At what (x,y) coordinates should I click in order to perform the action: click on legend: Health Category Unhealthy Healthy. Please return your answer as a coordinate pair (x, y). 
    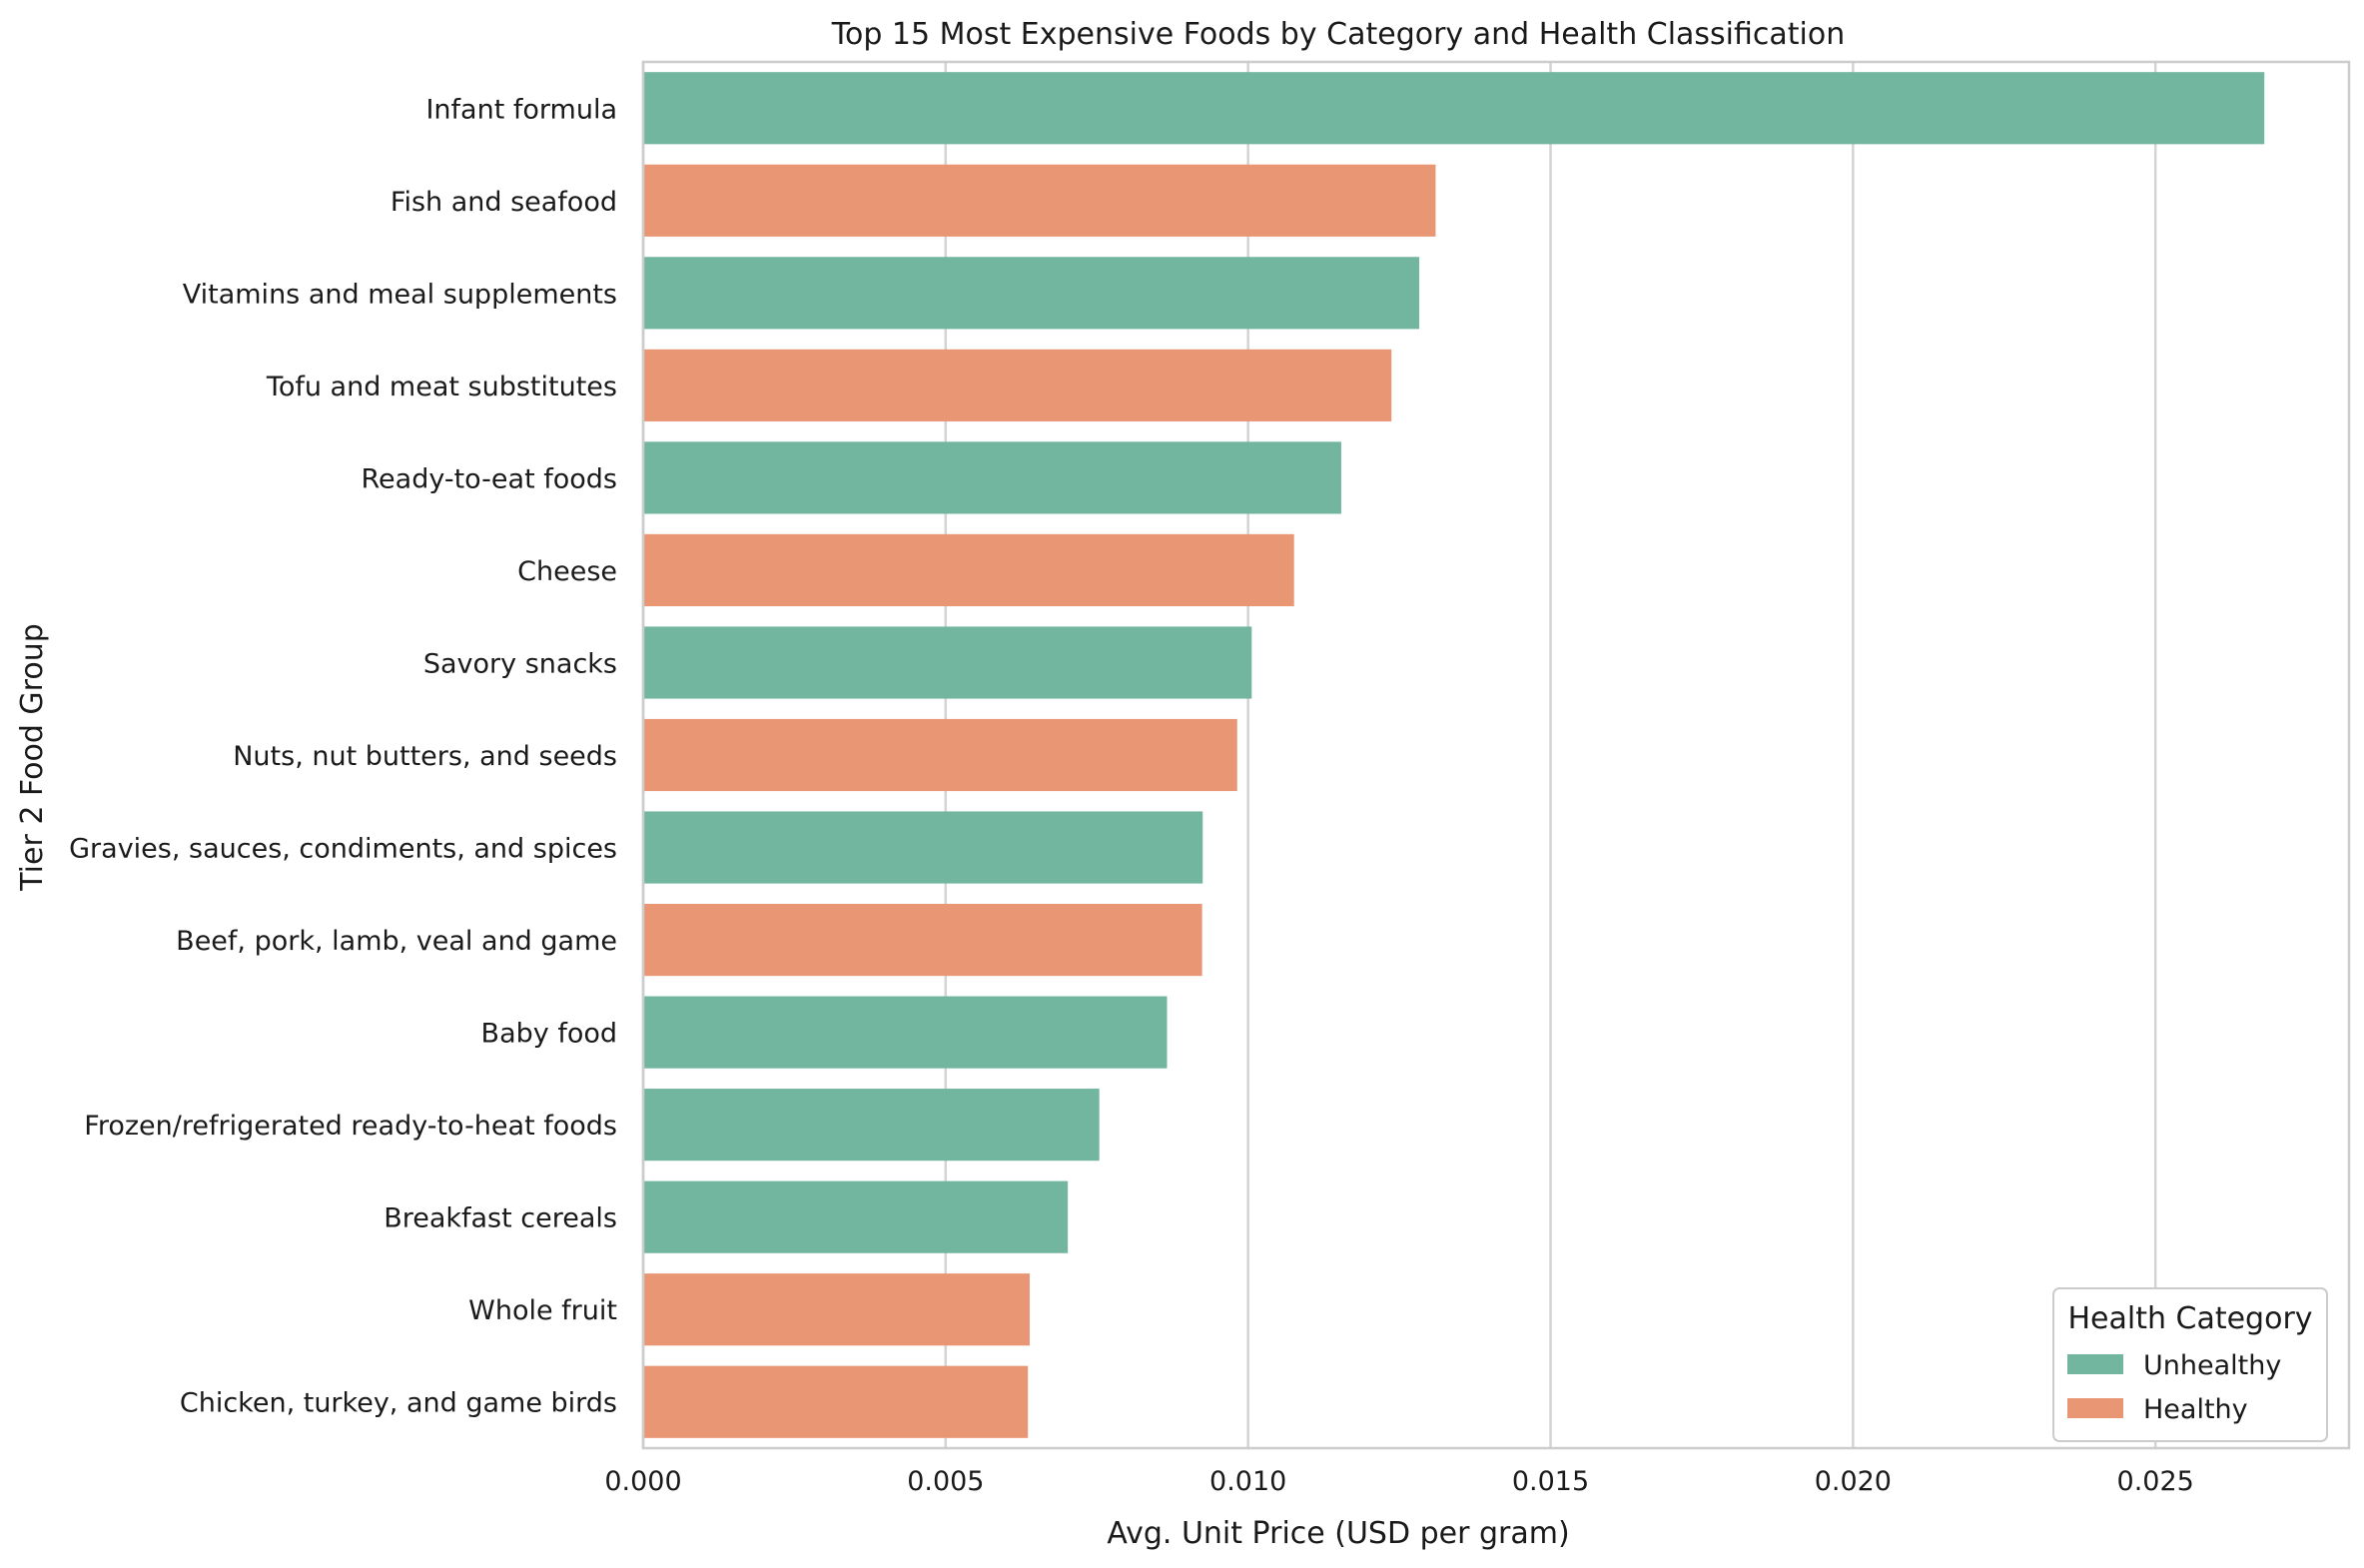
    Looking at the image, I should click on (2190, 1364).